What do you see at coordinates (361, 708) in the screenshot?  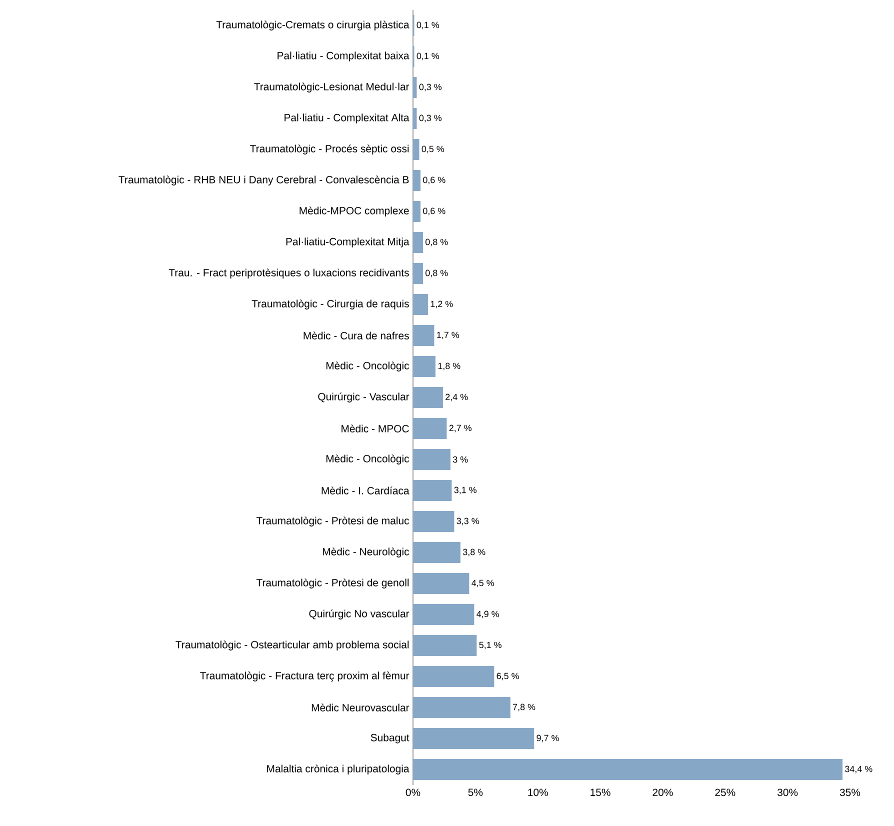 I see `y-tick-label: Mèdic Neurovascular` at bounding box center [361, 708].